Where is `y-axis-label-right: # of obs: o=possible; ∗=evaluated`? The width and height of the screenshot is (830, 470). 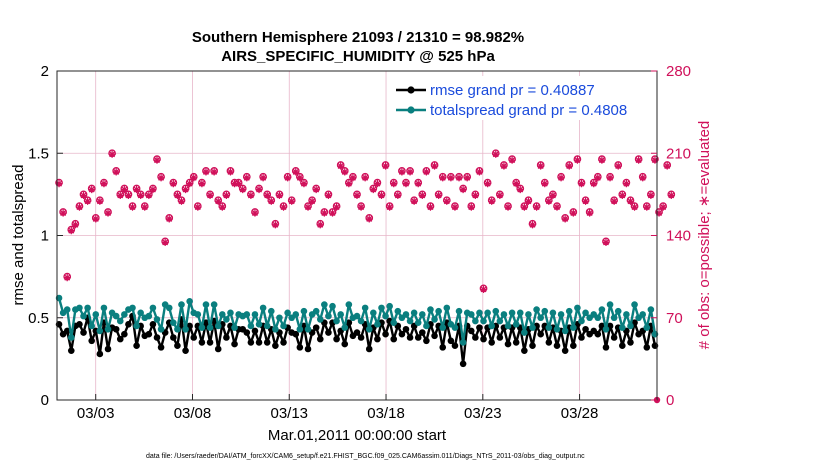 y-axis-label-right: # of obs: o=possible; ∗=evaluated is located at coordinates (704, 235).